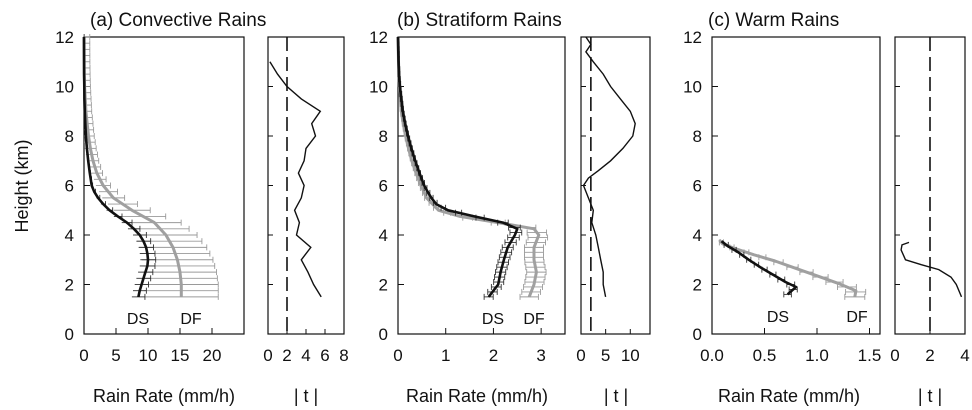 The width and height of the screenshot is (972, 410). I want to click on x-axis-label-convective: Rain Rate (mm/h), so click(164, 396).